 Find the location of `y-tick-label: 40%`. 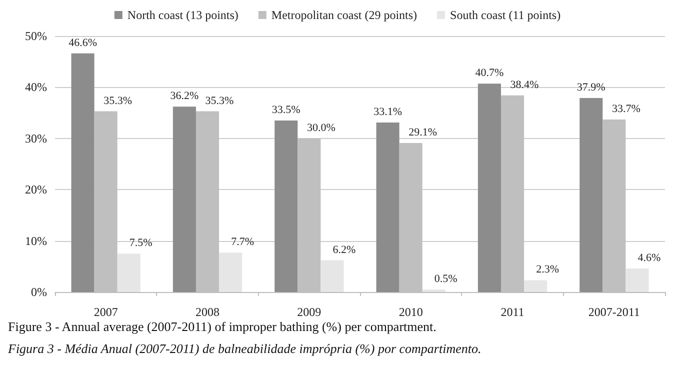

y-tick-label: 40% is located at coordinates (36, 87).